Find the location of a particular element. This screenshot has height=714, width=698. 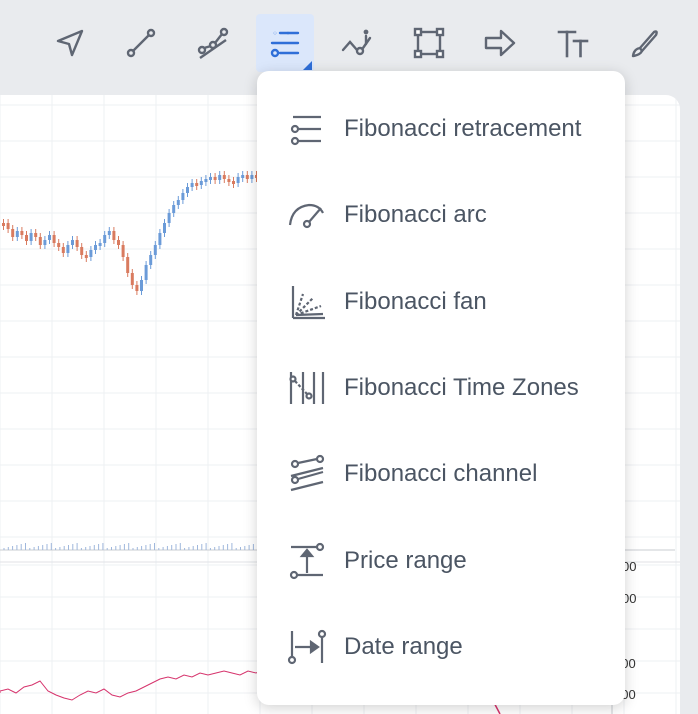

fibonacci-retracement-icon is located at coordinates (305, 130).